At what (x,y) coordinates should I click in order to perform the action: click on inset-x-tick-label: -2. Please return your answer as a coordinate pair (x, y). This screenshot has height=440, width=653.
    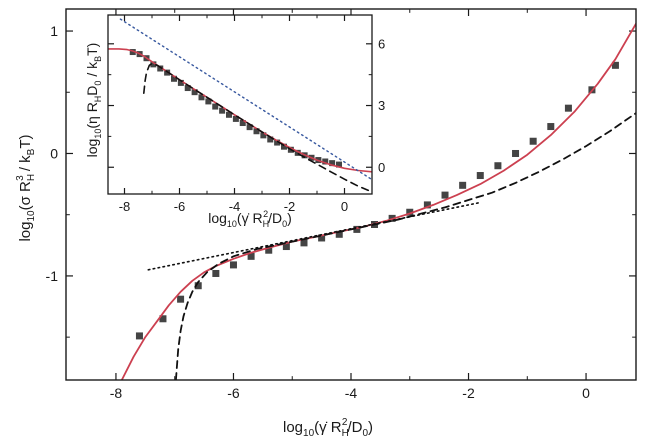
    Looking at the image, I should click on (290, 206).